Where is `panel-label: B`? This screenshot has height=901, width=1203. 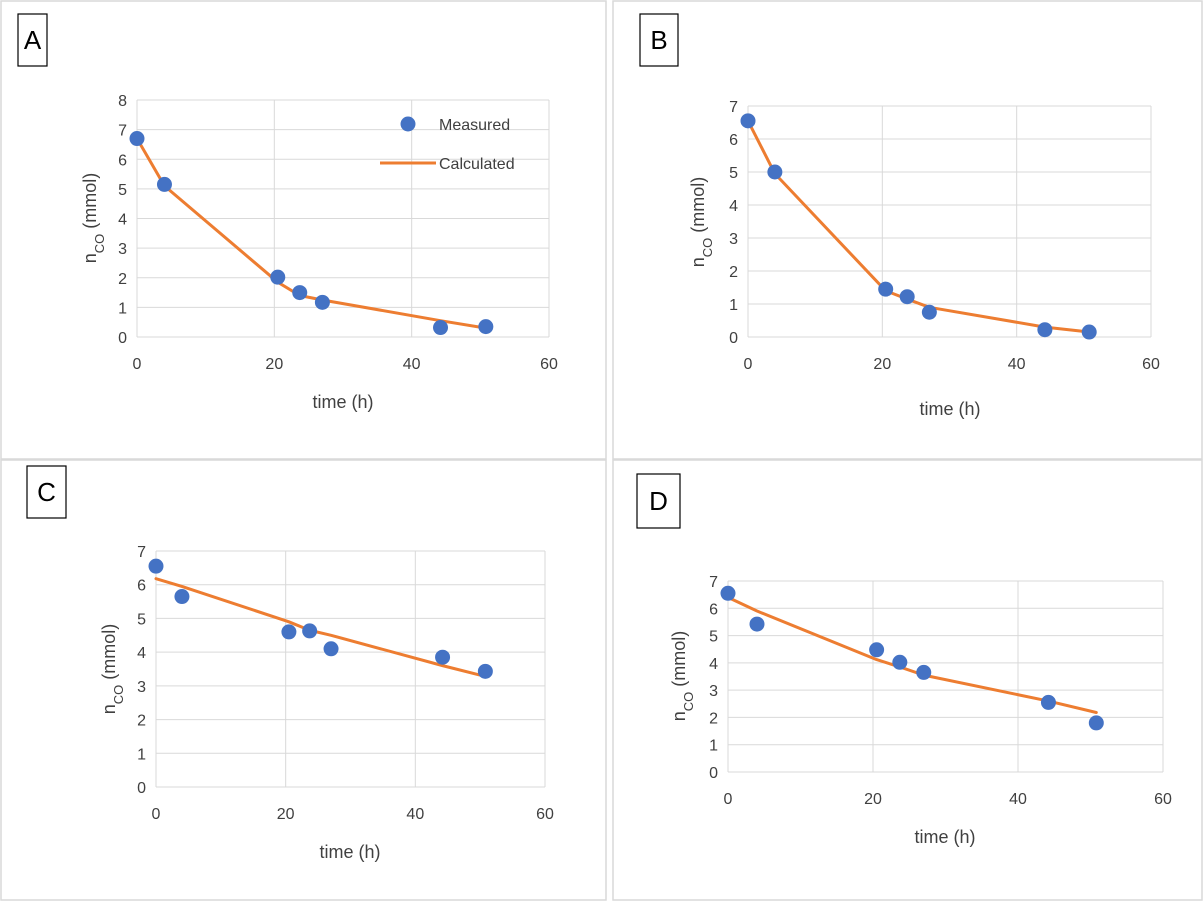 panel-label: B is located at coordinates (658, 40).